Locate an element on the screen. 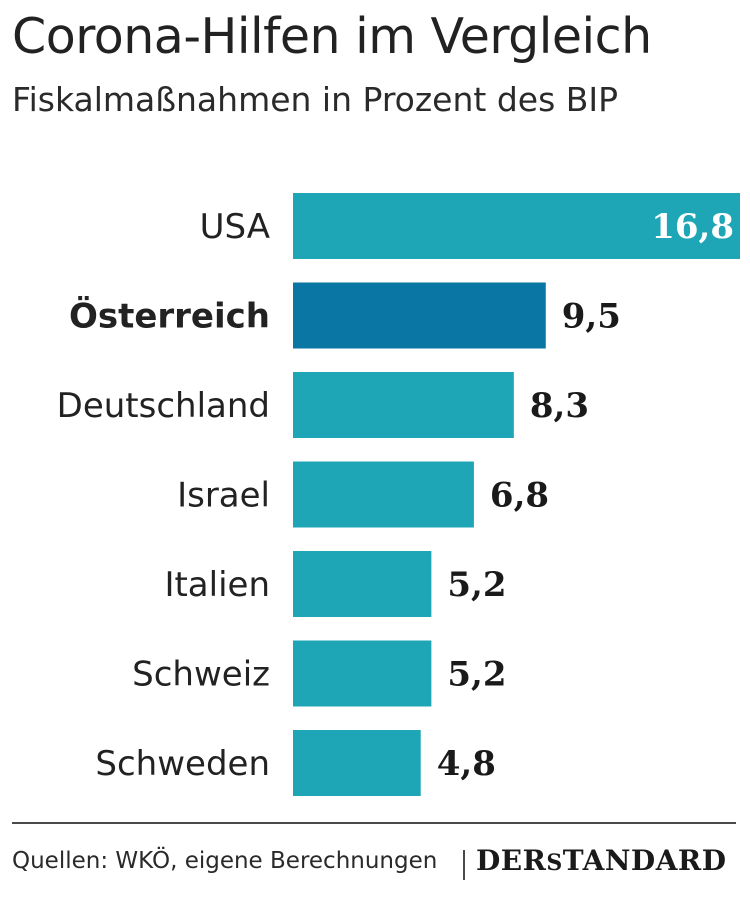 The image size is (750, 898). value-label: 8,3 is located at coordinates (559, 406).